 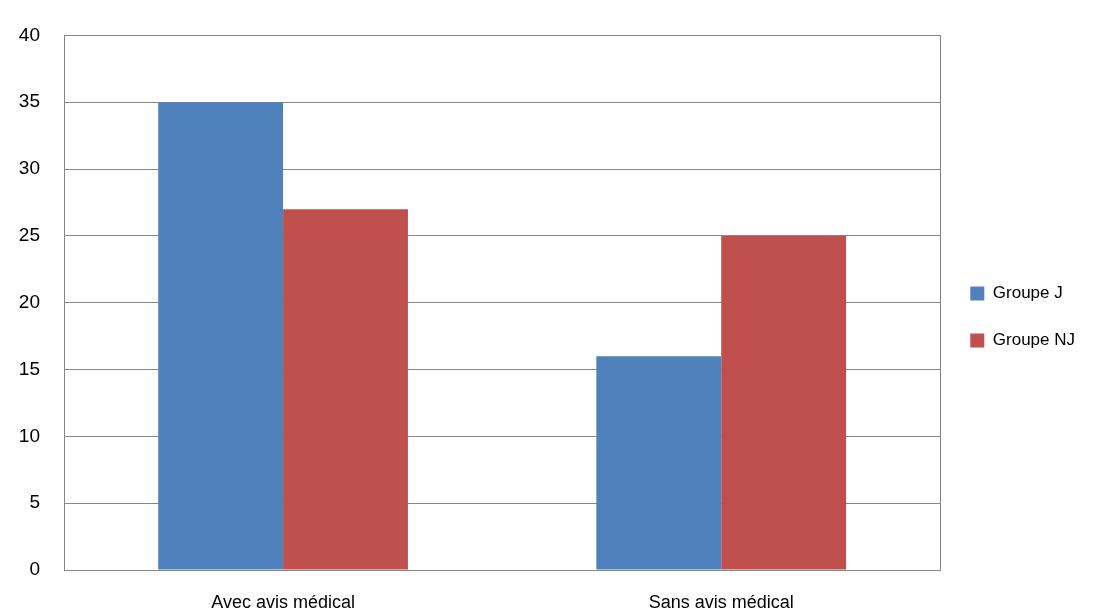 I want to click on legend-label: Groupe NJ, so click(x=1033, y=340).